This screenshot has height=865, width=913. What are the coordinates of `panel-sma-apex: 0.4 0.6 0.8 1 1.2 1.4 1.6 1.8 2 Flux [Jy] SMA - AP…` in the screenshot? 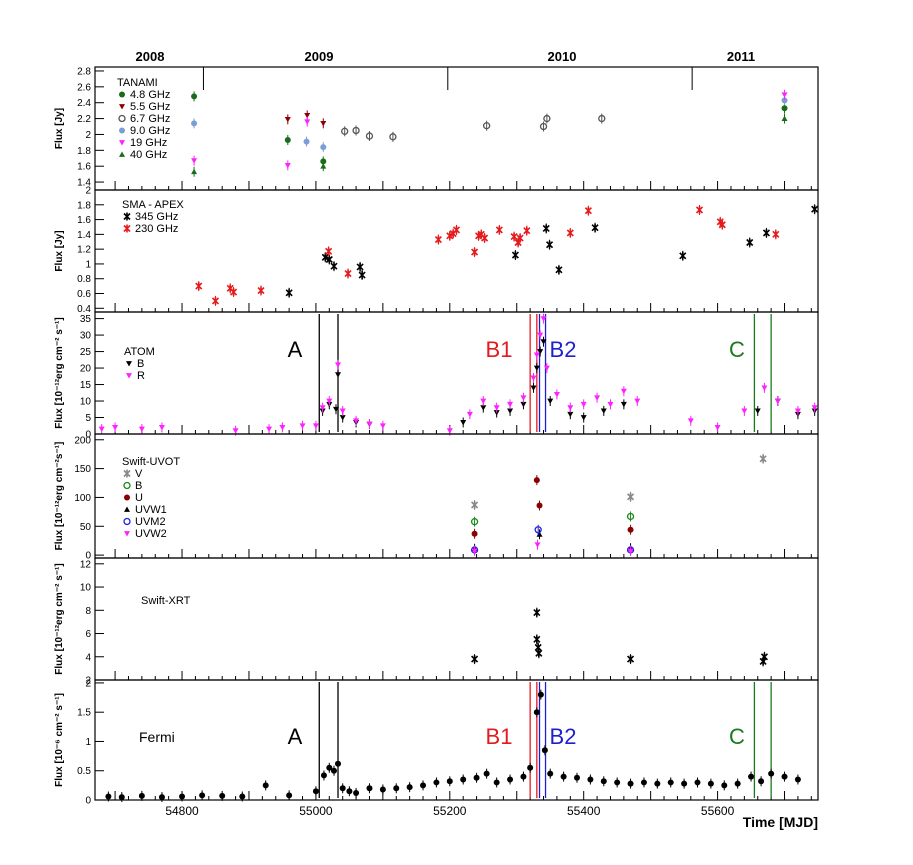 It's located at (436, 250).